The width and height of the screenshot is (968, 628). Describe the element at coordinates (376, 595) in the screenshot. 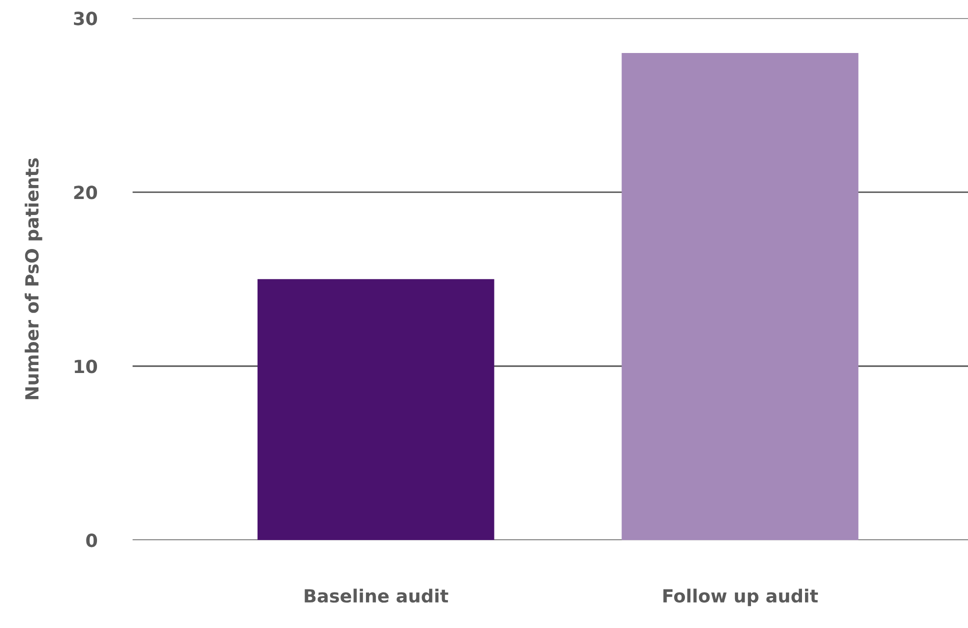

I see `x-tick-label: Baseline audit` at that location.